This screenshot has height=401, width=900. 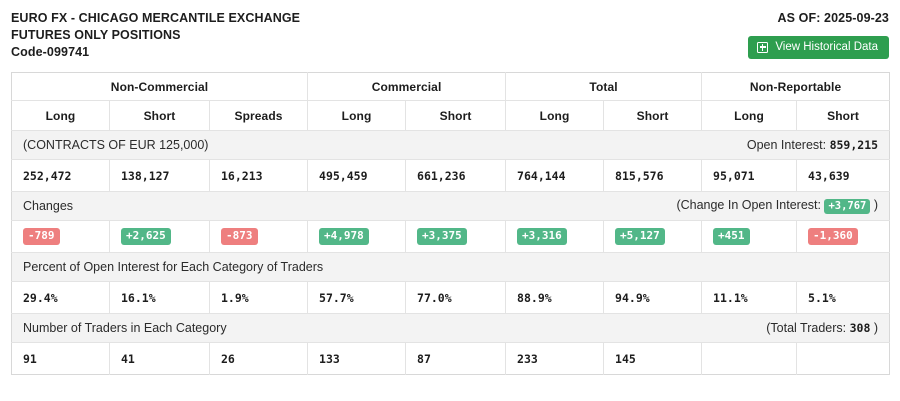 I want to click on traders-cell-6: 145, so click(x=653, y=358).